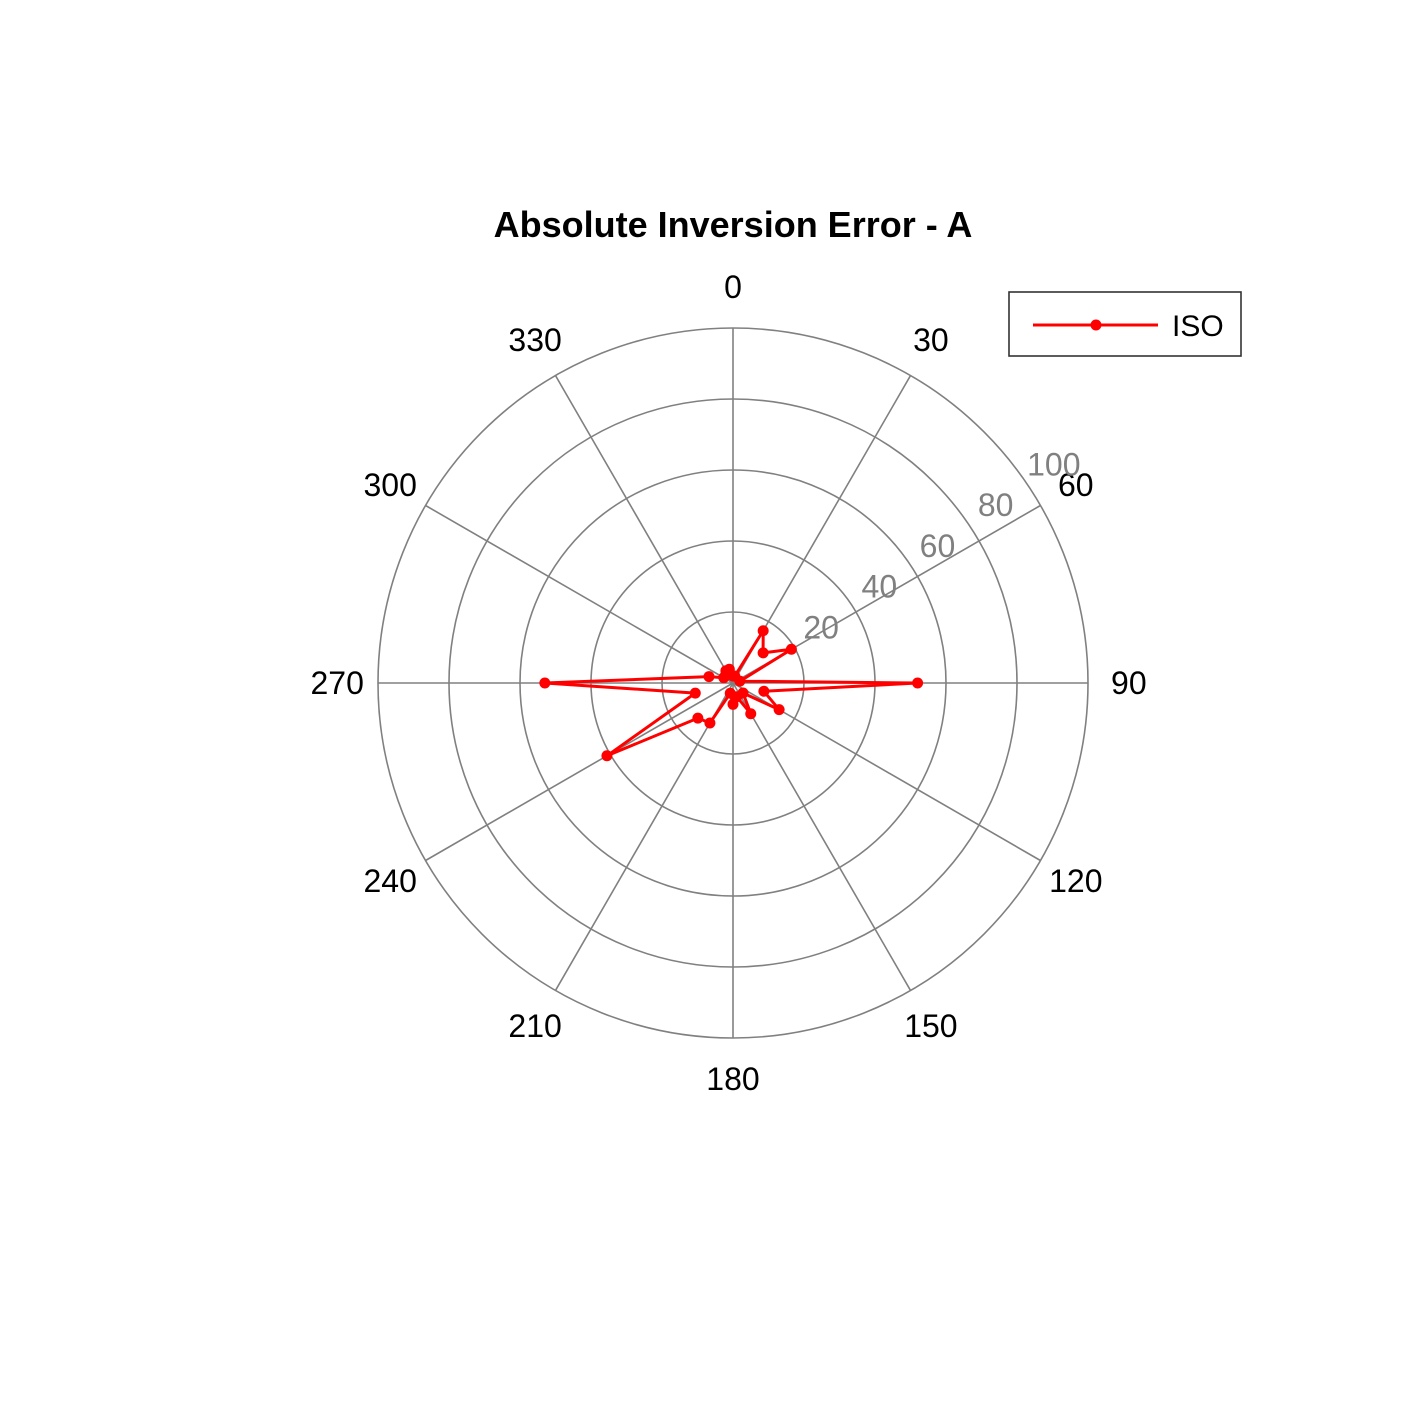 The height and width of the screenshot is (1417, 1417). What do you see at coordinates (390, 881) in the screenshot?
I see `angle-tick-240: 240` at bounding box center [390, 881].